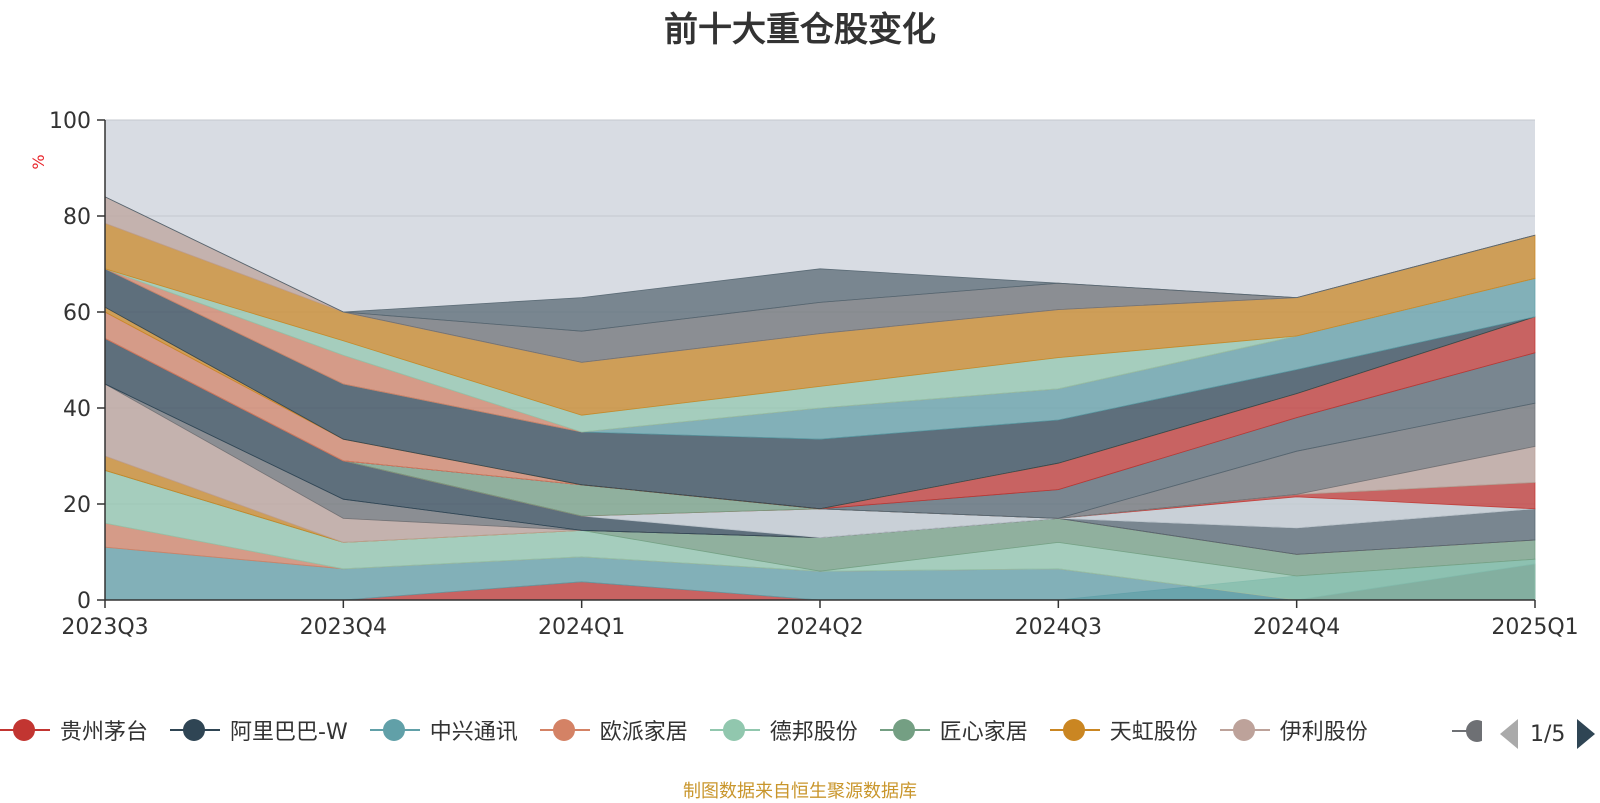 The width and height of the screenshot is (1600, 803). I want to click on legend-page-indicator: 1/5, so click(1548, 734).